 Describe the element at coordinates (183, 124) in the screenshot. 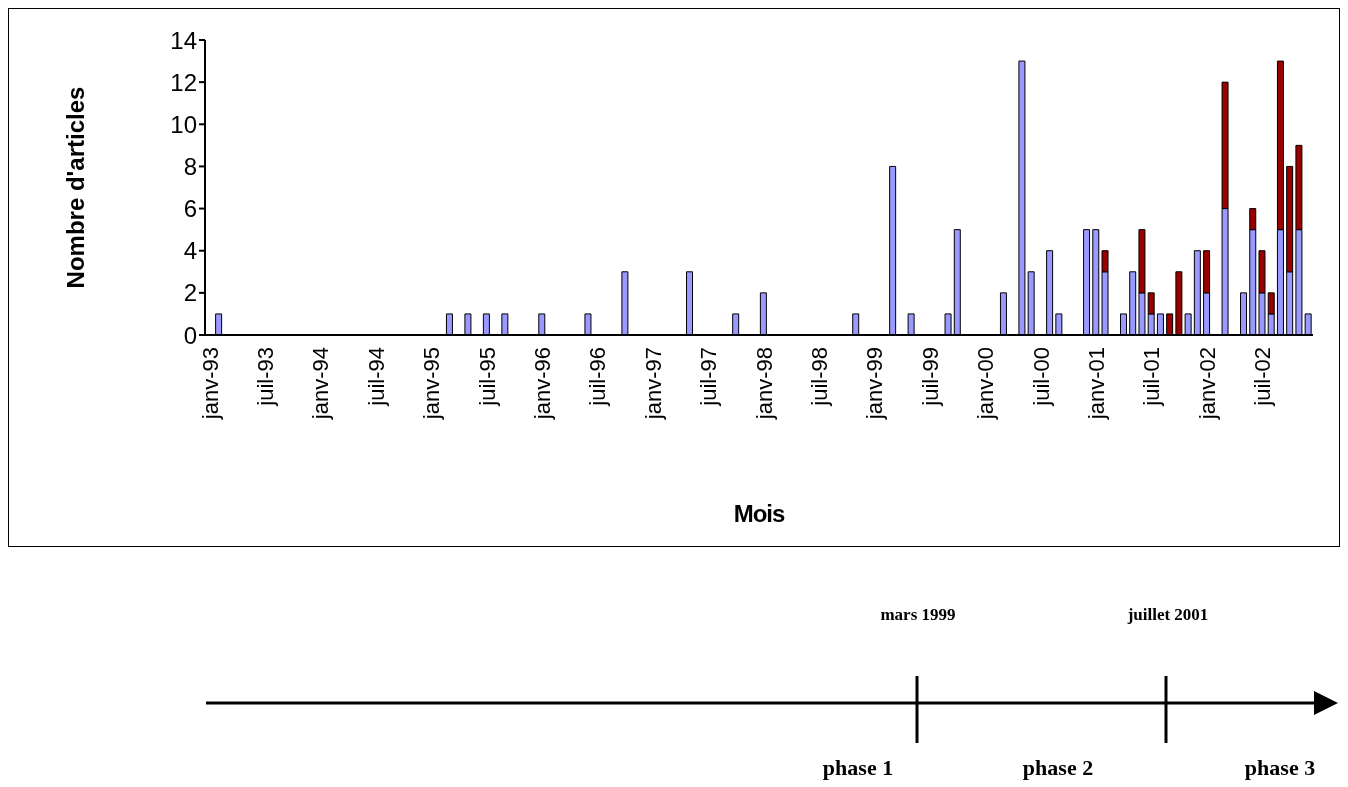

I see `y-tick-label: 10` at that location.